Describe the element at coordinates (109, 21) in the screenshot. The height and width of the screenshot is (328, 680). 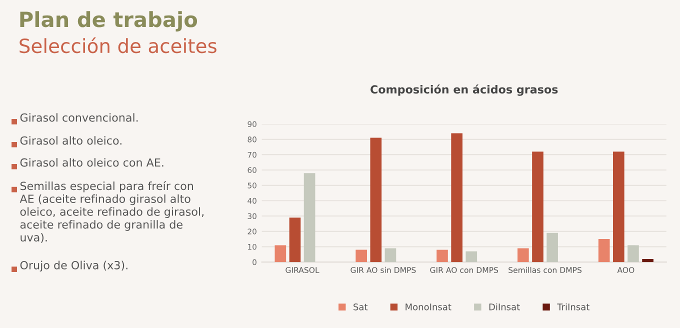
I see `text: Plan de trabajo` at that location.